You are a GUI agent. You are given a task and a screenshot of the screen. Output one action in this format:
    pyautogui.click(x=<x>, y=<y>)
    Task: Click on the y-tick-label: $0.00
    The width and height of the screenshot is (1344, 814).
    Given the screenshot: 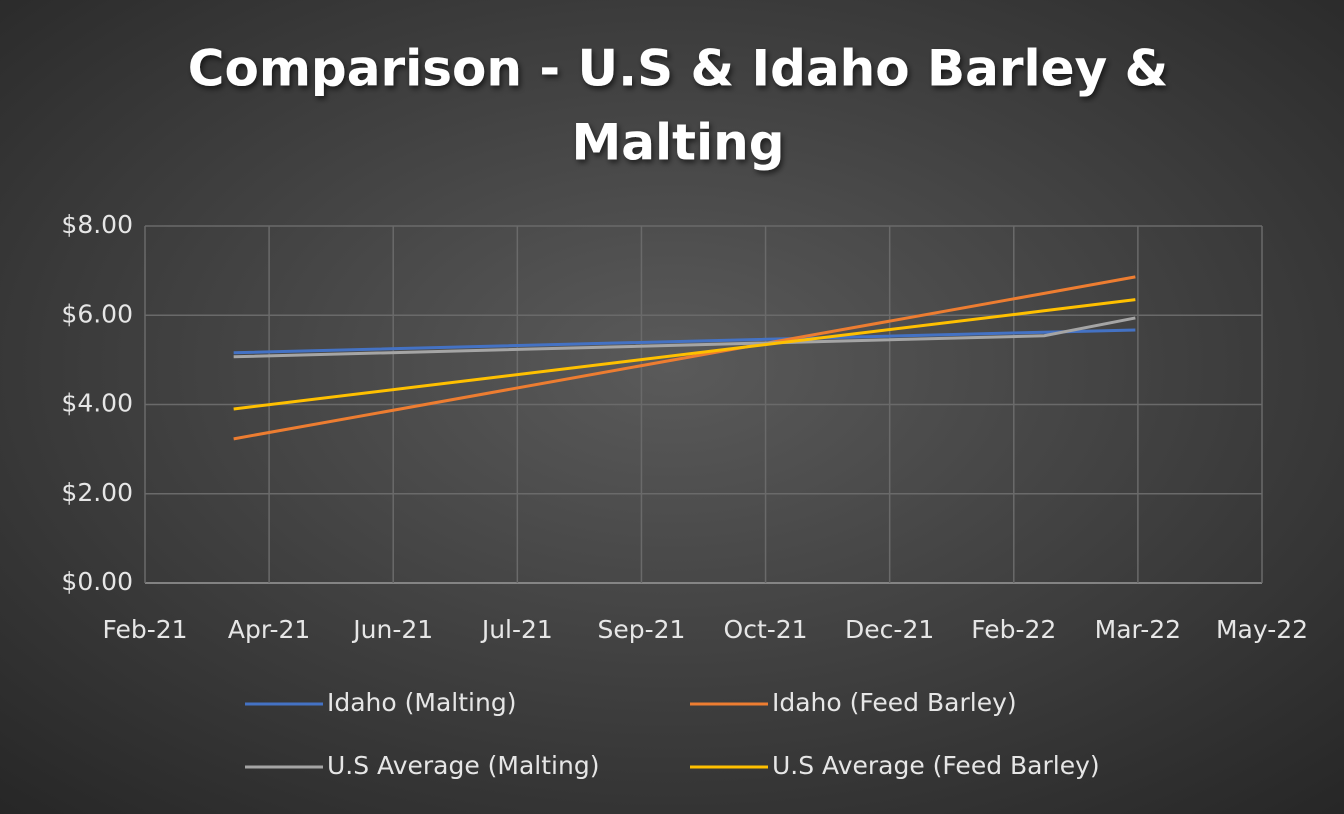 What is the action you would take?
    pyautogui.click(x=97, y=581)
    